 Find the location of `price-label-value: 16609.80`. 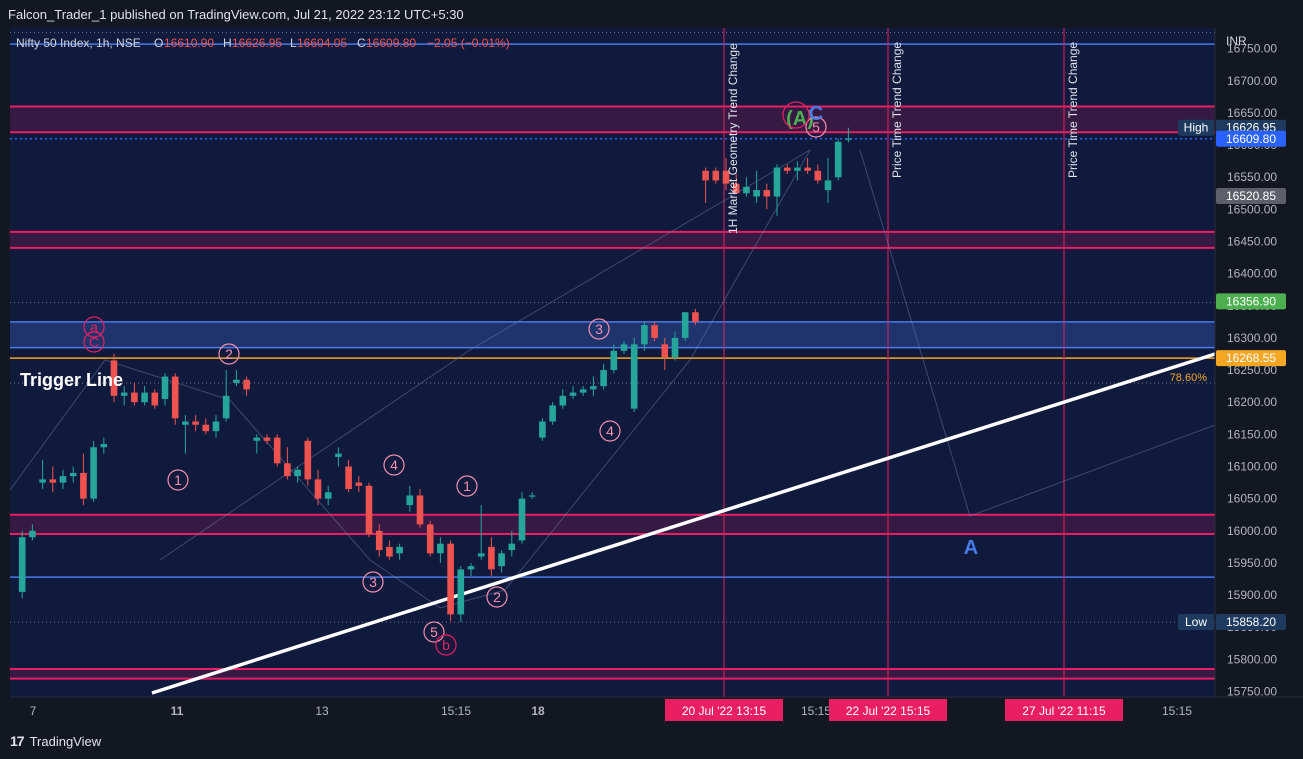

price-label-value: 16609.80 is located at coordinates (1251, 139).